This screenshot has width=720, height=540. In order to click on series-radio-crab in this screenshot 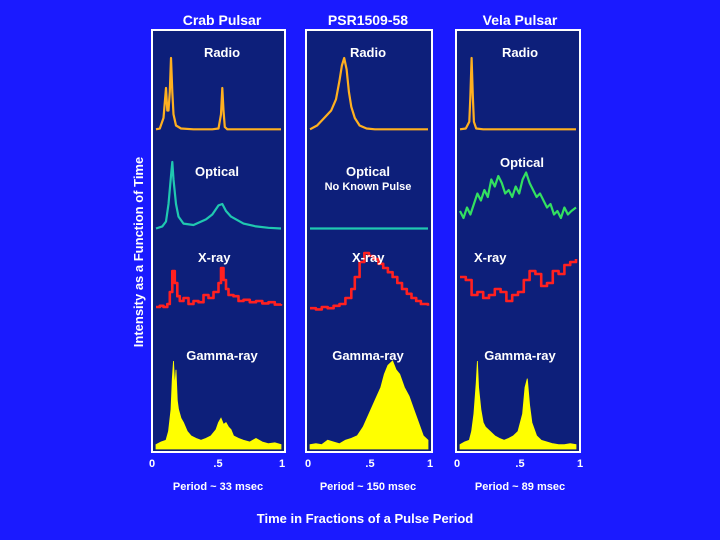, I will do `click(218, 93)`.